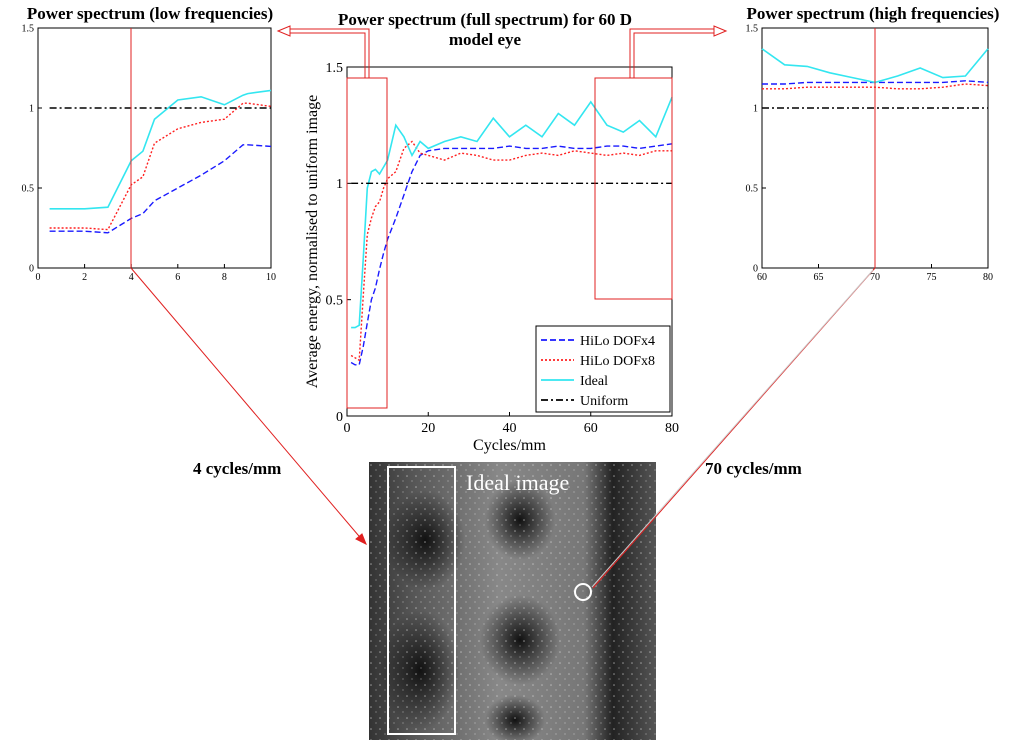  I want to click on chart-title: Power spectrum (low frequencies), so click(150, 13).